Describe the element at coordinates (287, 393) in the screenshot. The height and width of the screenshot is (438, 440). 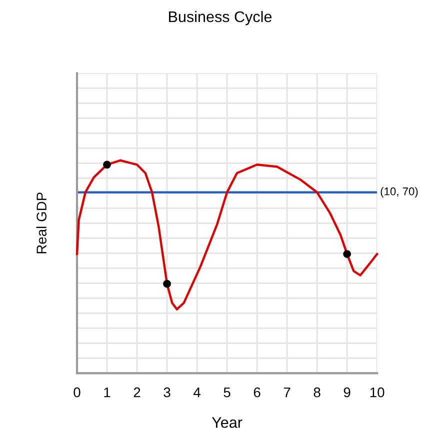
I see `x-tick-label: 7` at that location.